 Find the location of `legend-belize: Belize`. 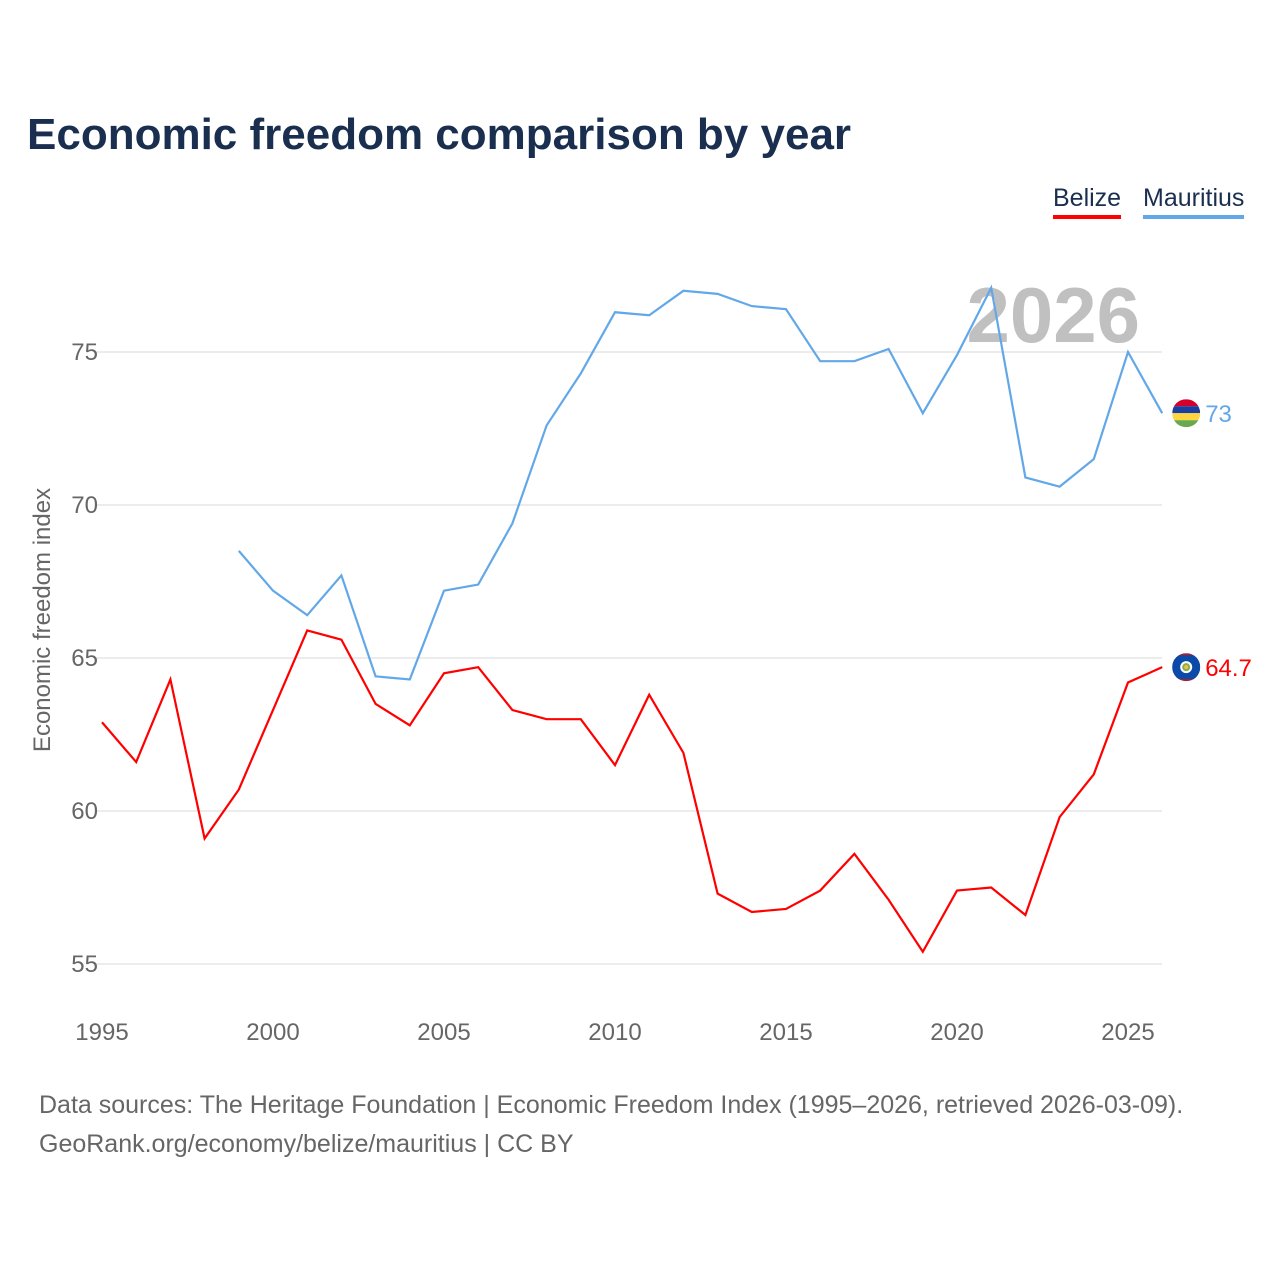

legend-belize: Belize is located at coordinates (1087, 201).